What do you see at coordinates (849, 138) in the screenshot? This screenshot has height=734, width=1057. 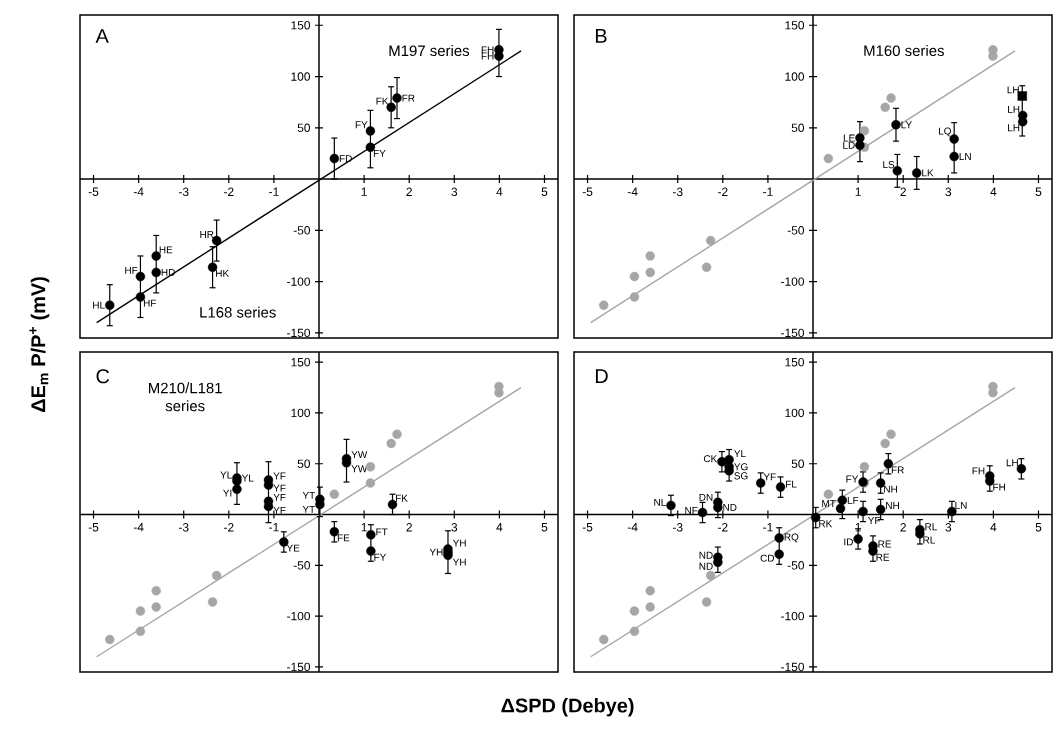 I see `annotation: LE` at bounding box center [849, 138].